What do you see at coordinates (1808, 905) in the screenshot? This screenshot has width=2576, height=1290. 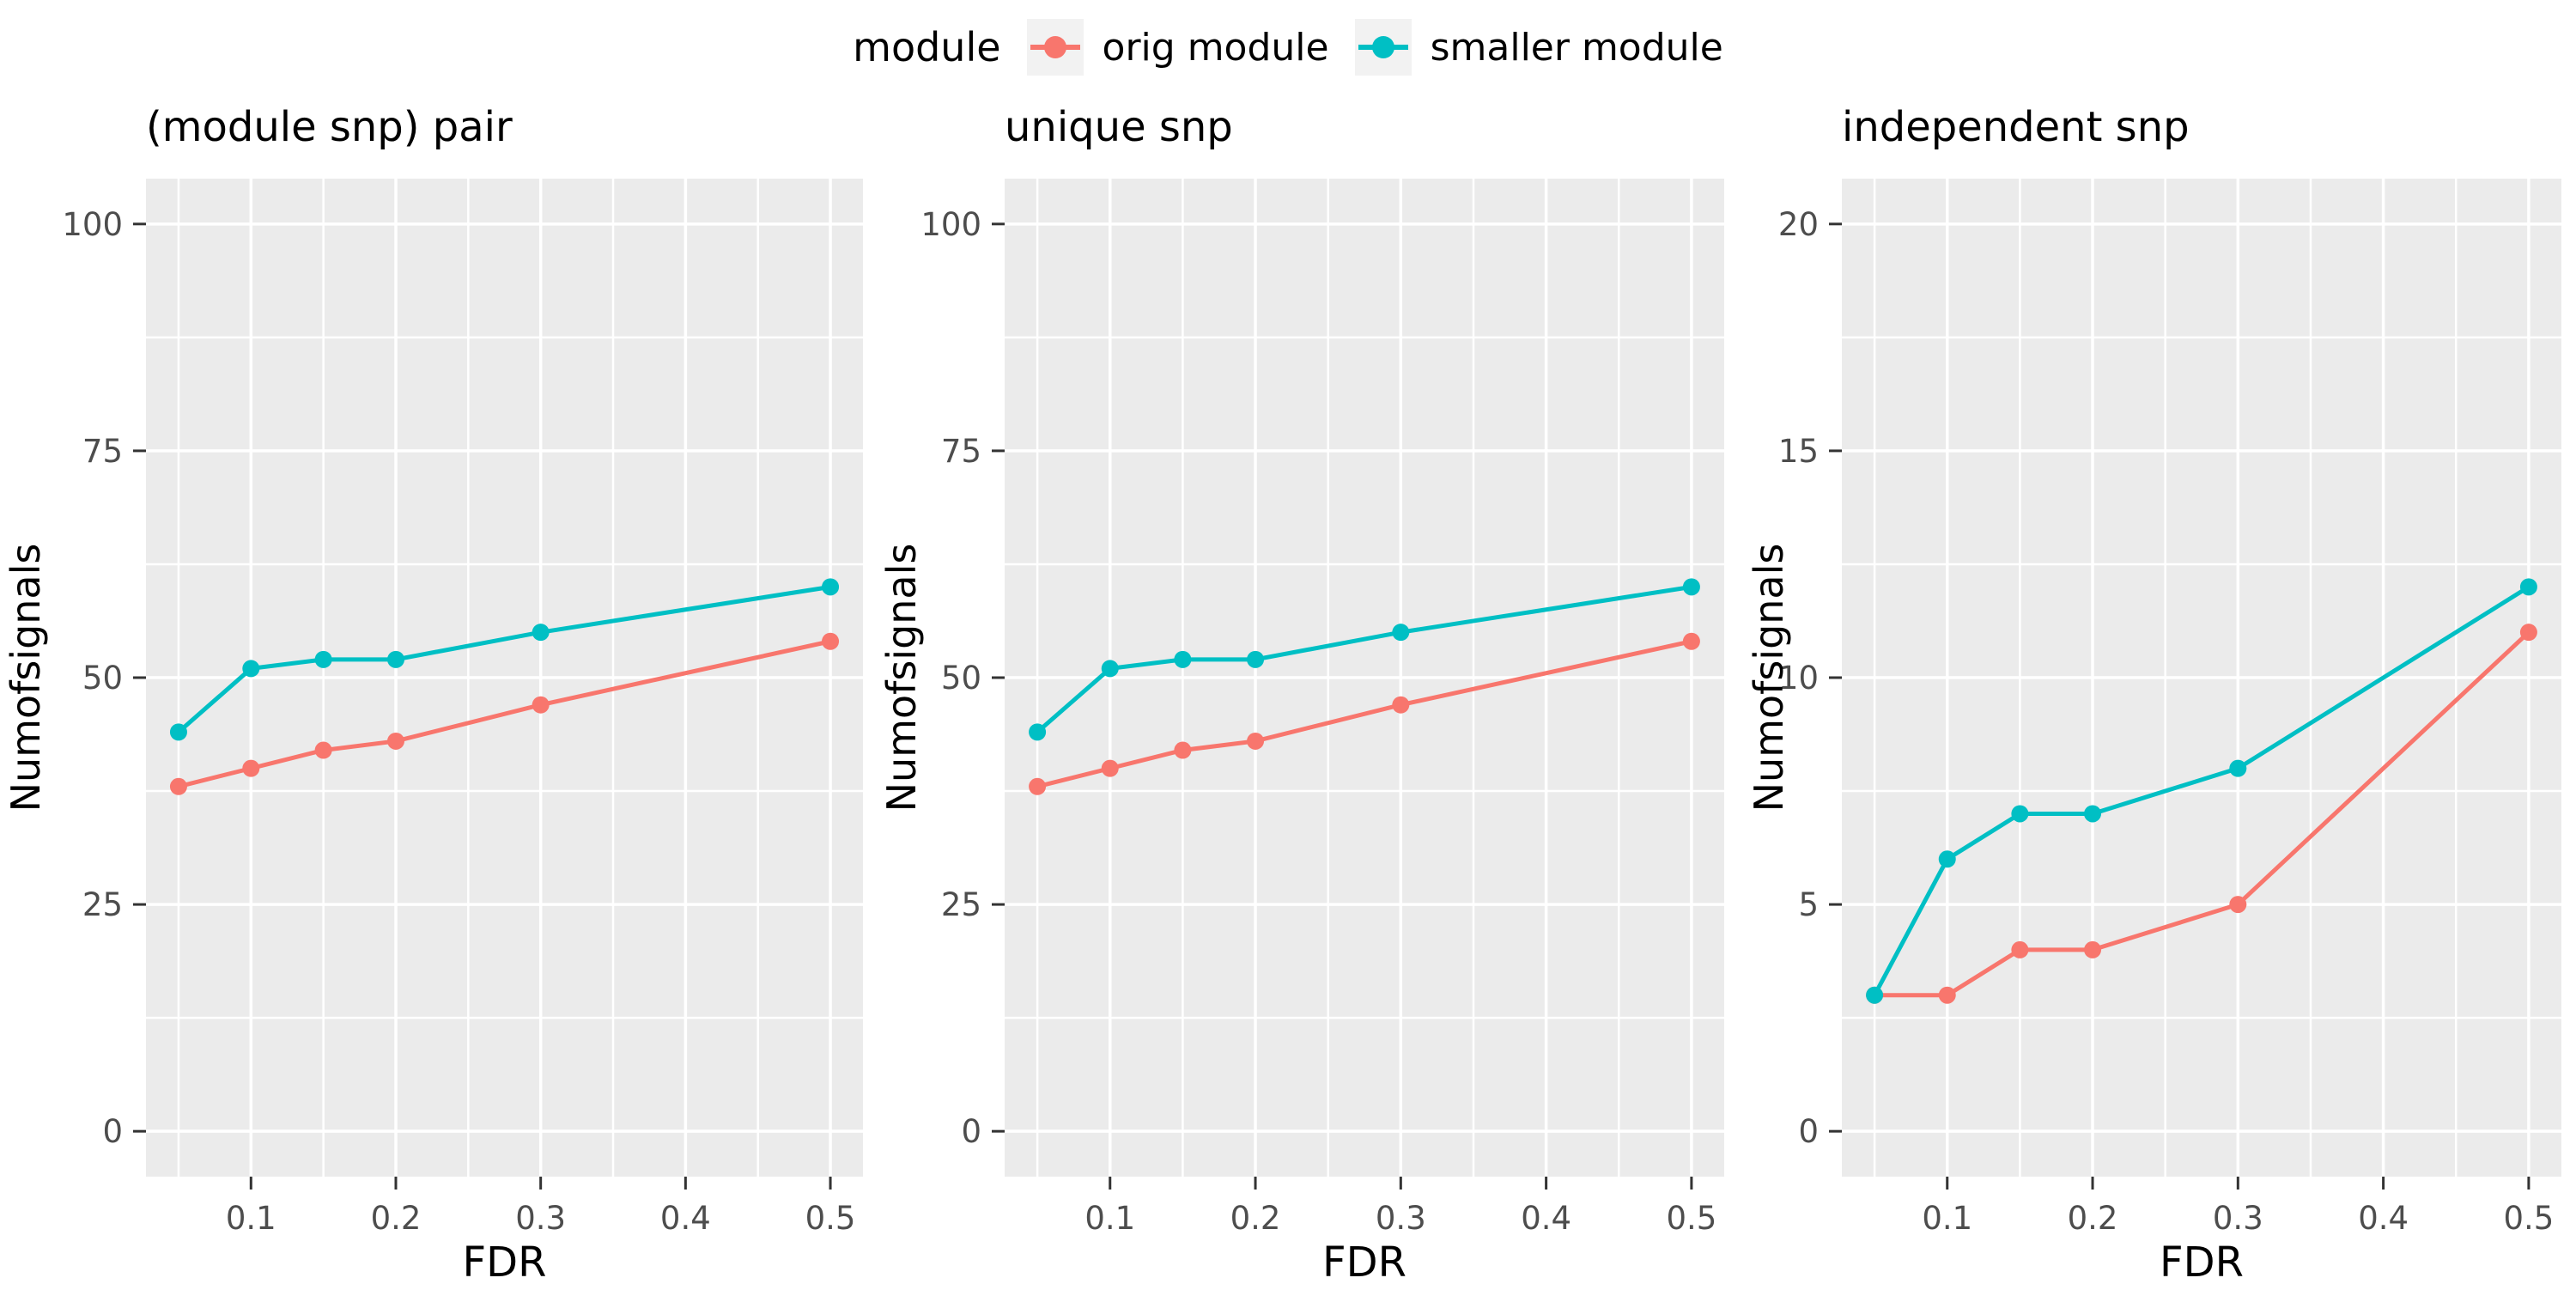 I see `y-tick-label: 5` at bounding box center [1808, 905].